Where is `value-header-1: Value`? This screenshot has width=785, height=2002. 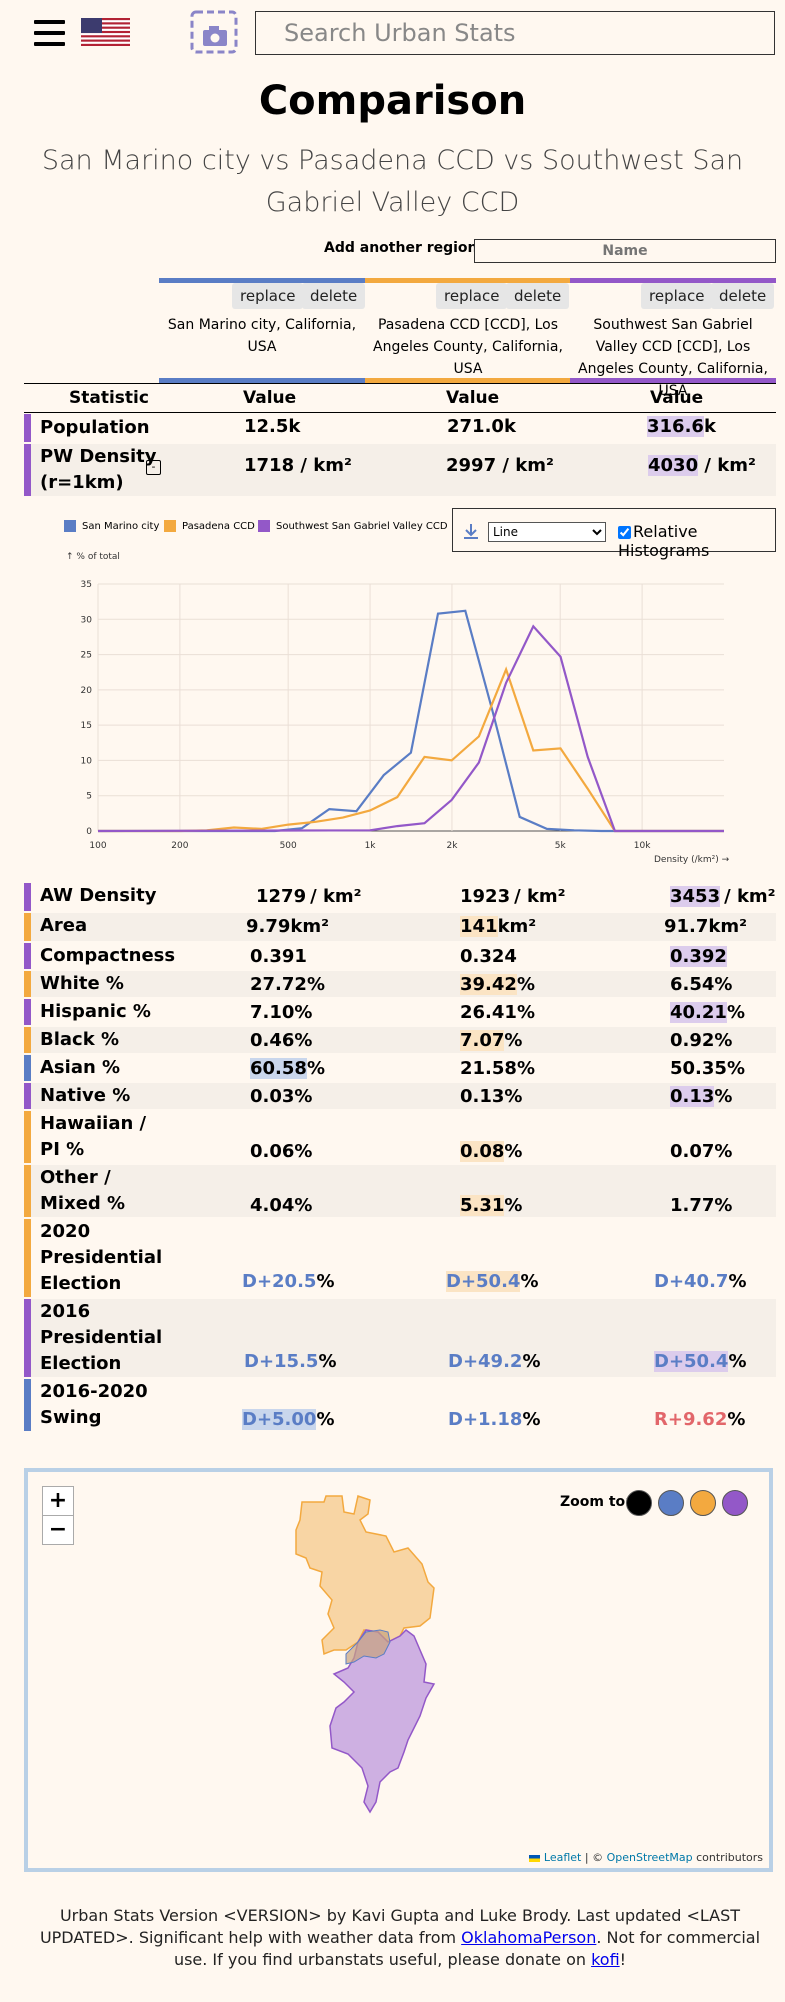 value-header-1: Value is located at coordinates (270, 398).